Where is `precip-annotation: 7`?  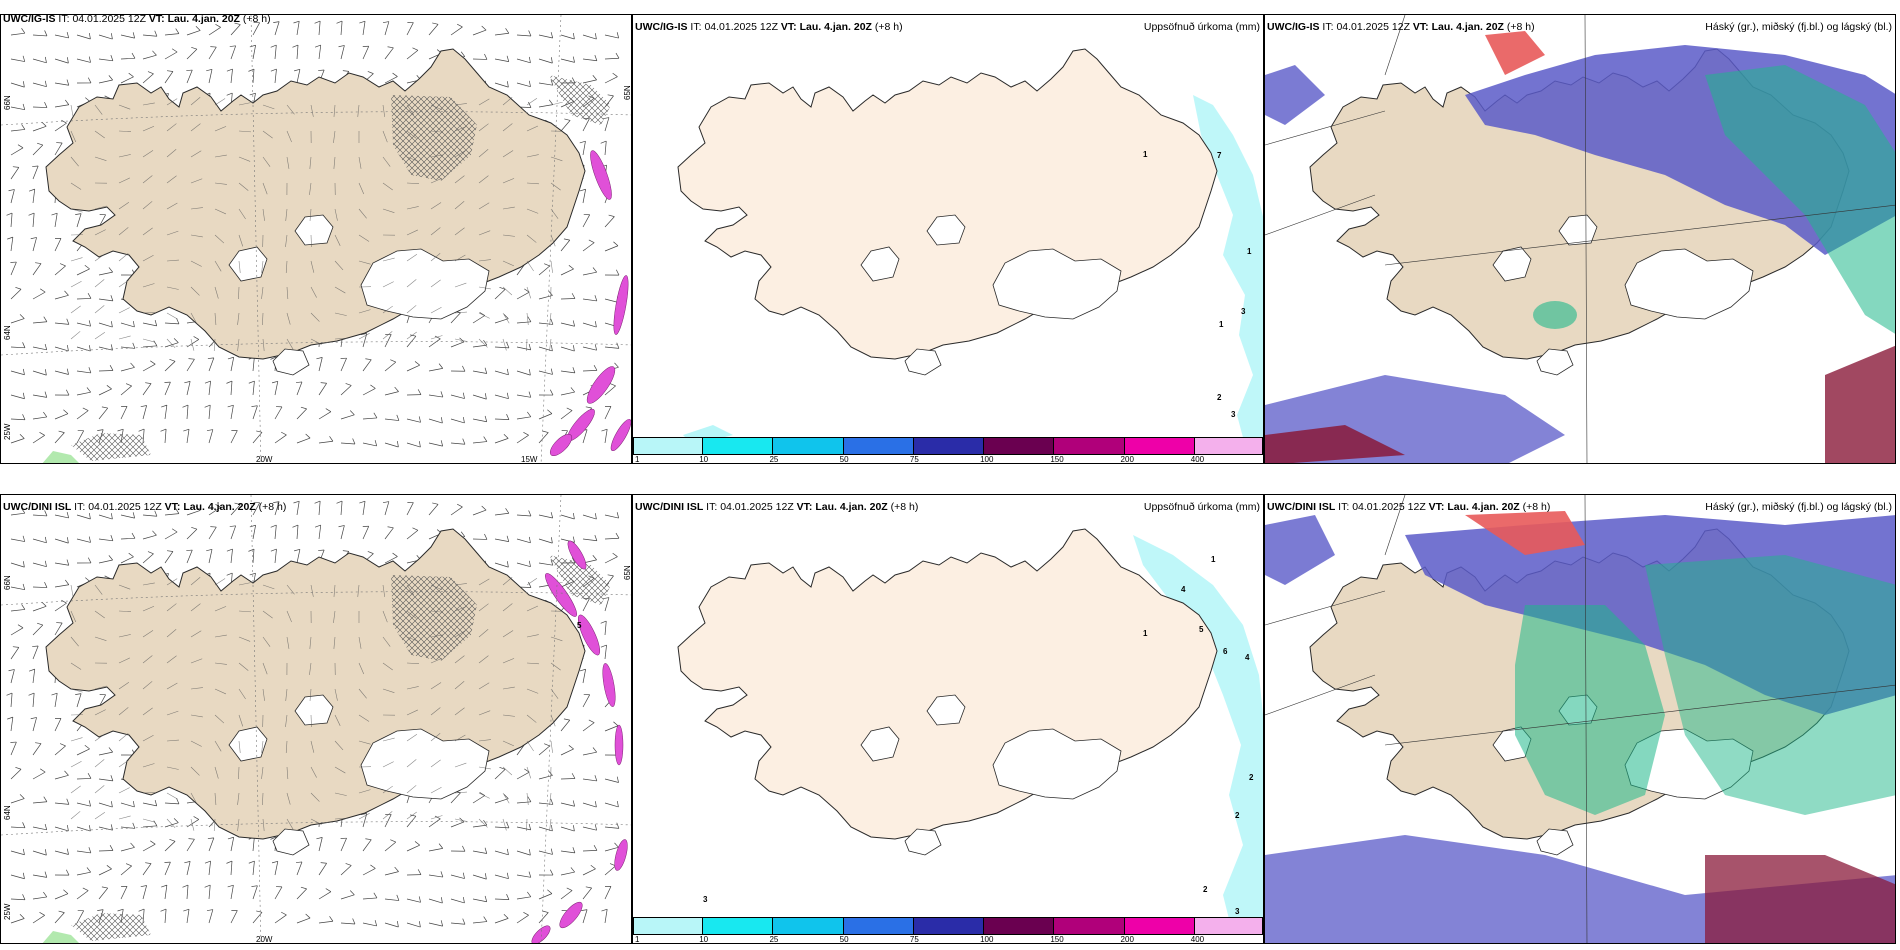
precip-annotation: 7 is located at coordinates (1219, 155).